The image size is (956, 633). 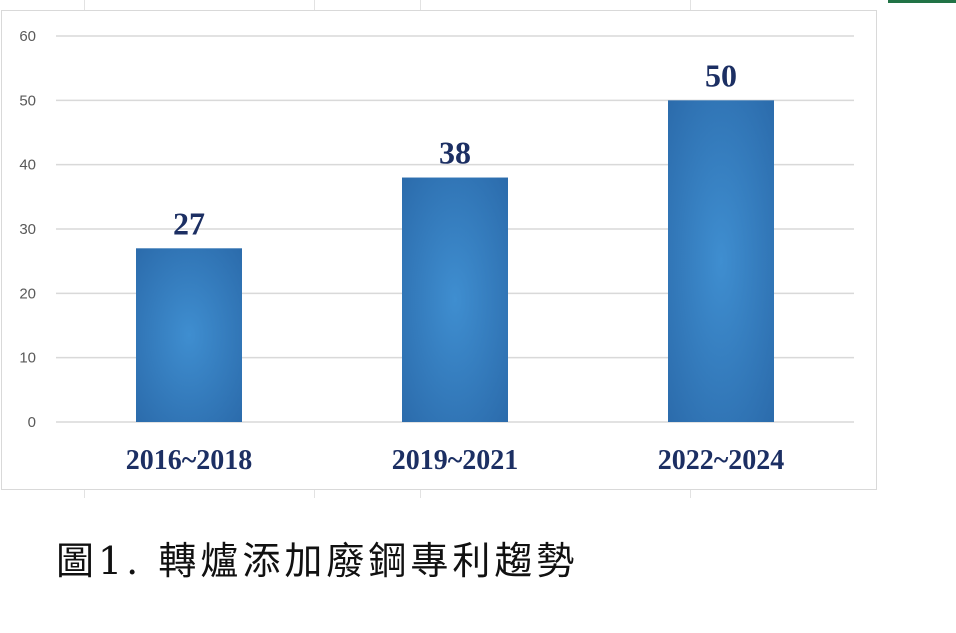 What do you see at coordinates (721, 75) in the screenshot?
I see `data-label: 50` at bounding box center [721, 75].